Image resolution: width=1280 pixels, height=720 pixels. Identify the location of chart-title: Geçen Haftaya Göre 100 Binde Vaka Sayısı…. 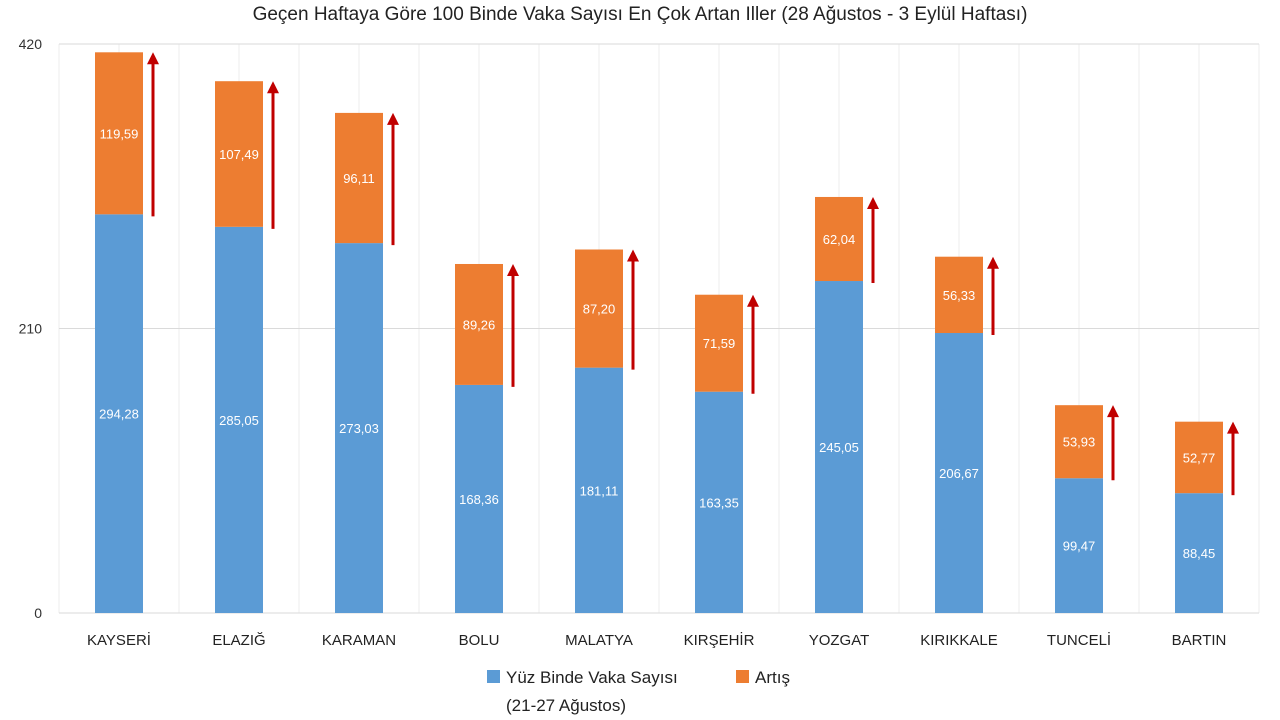
(640, 14).